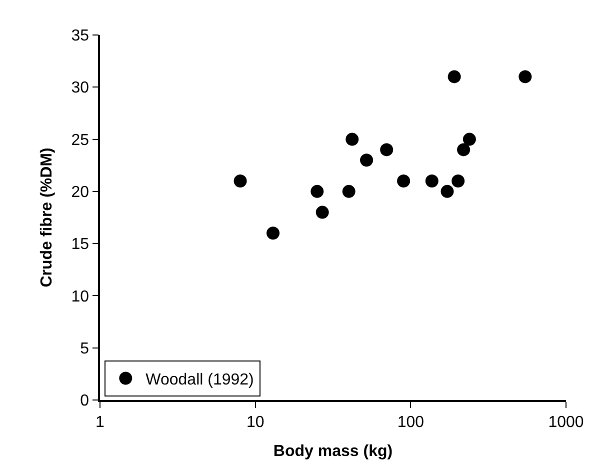 This screenshot has width=596, height=469. I want to click on y-tick-label: 20, so click(80, 193).